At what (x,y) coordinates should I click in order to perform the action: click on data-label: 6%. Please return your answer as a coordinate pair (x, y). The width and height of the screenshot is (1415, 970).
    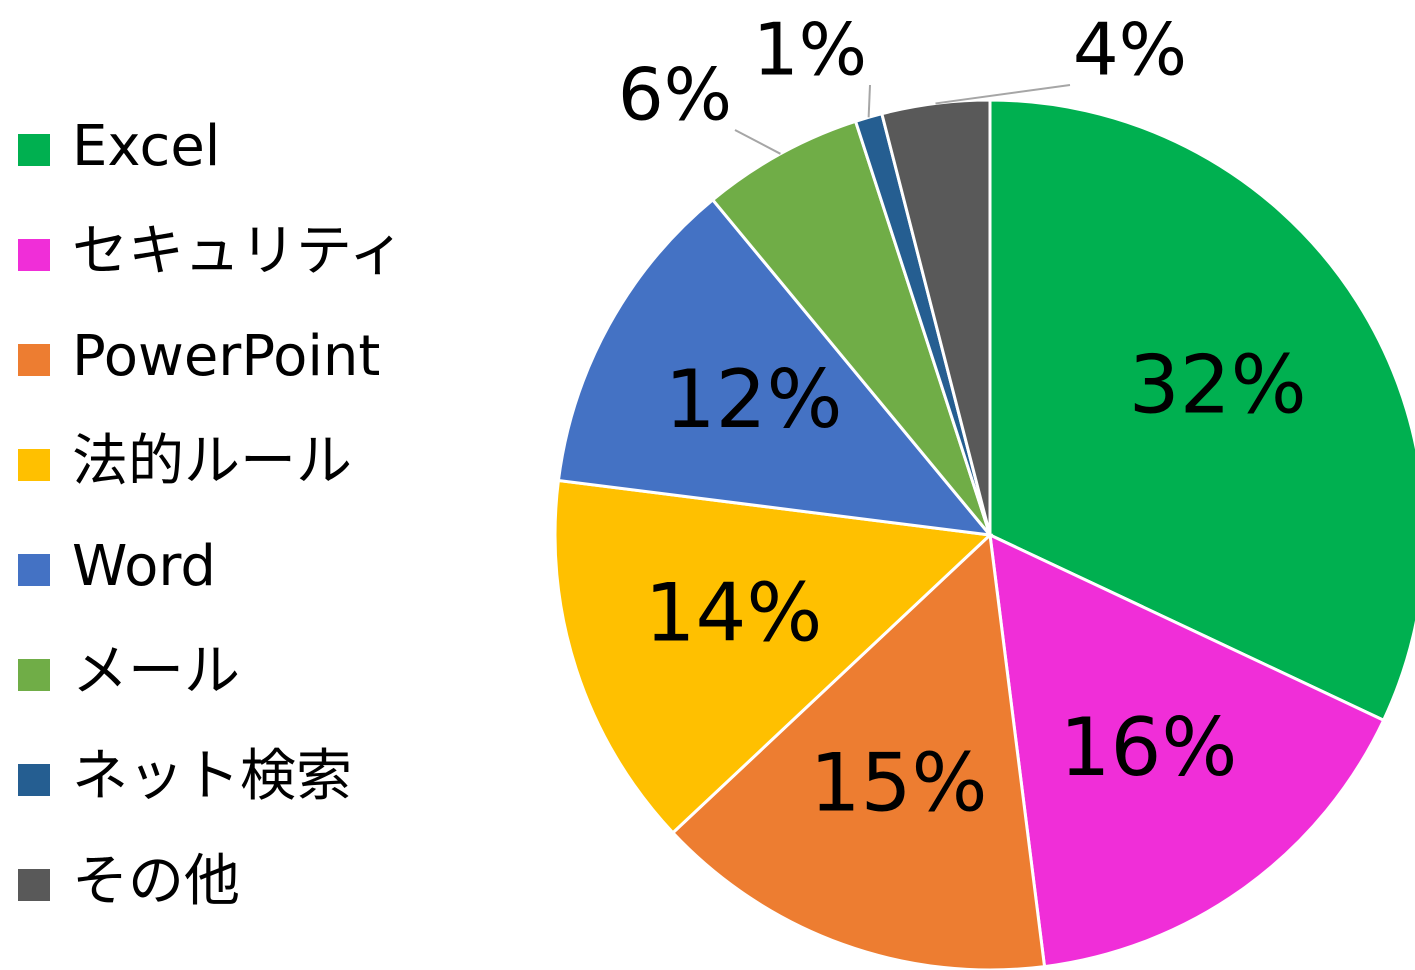
    Looking at the image, I should click on (675, 95).